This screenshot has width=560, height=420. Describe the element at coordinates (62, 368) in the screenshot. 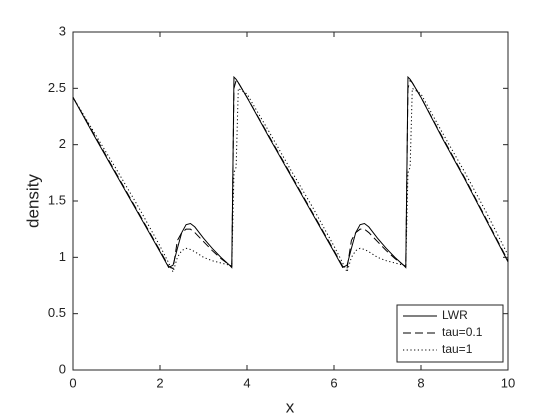

I see `y-tick-label: 0` at that location.